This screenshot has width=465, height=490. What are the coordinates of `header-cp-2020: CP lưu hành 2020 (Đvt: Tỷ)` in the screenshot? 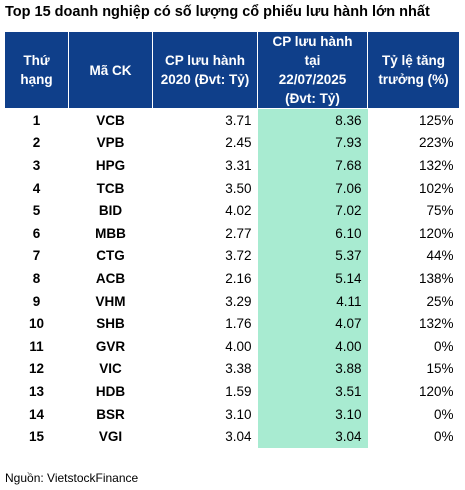 It's located at (205, 70).